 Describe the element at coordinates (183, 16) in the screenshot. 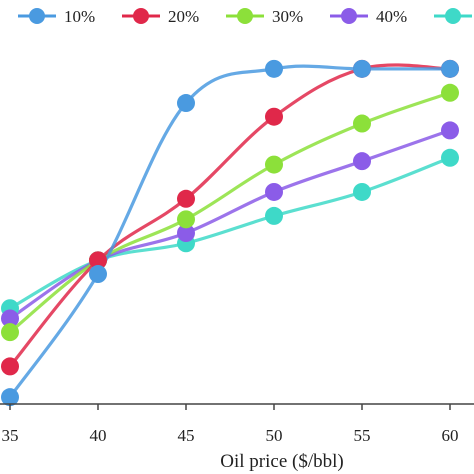

I see `legend-label-2: 20%` at that location.